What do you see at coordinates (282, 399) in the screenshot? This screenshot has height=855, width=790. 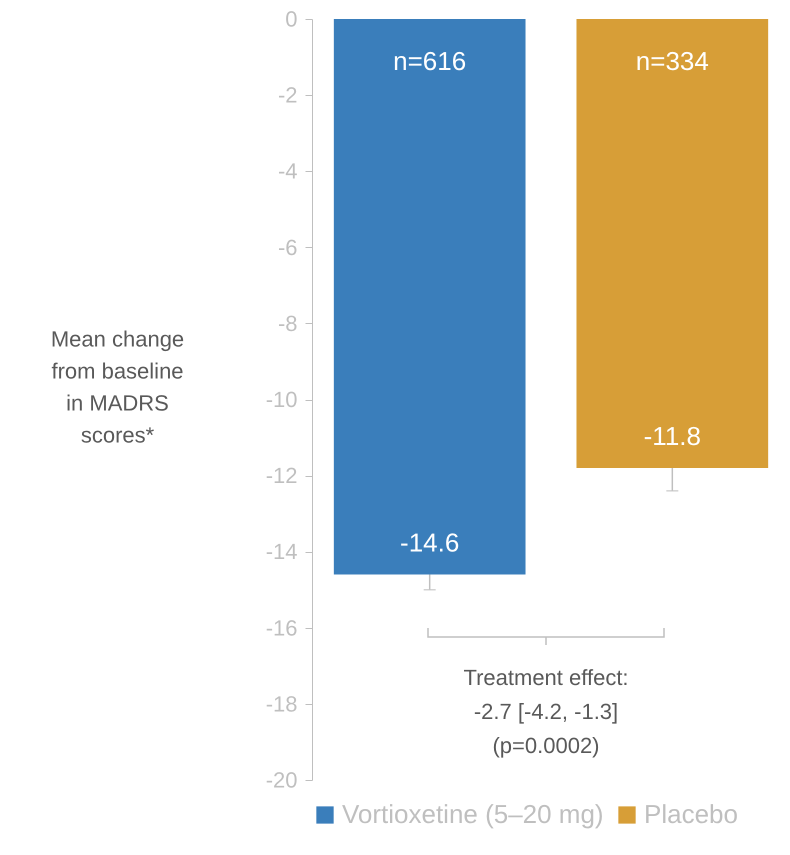 I see `y-tick-label: -10` at bounding box center [282, 399].